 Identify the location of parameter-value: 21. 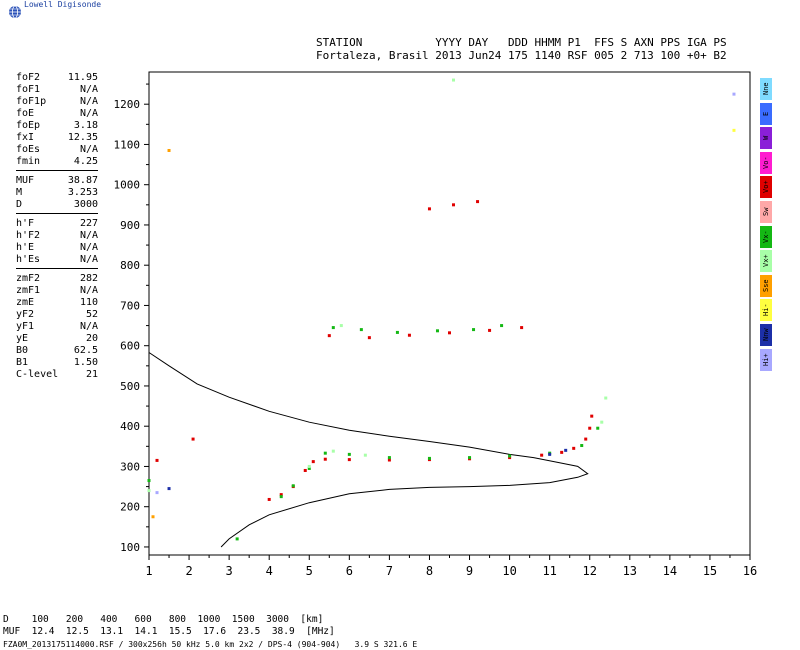
(91, 374).